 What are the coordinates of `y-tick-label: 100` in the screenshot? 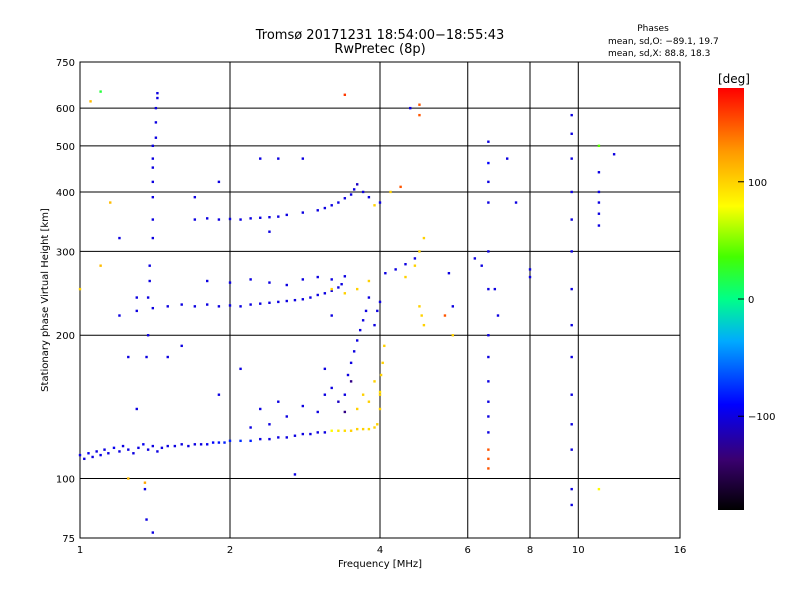 It's located at (65, 480).